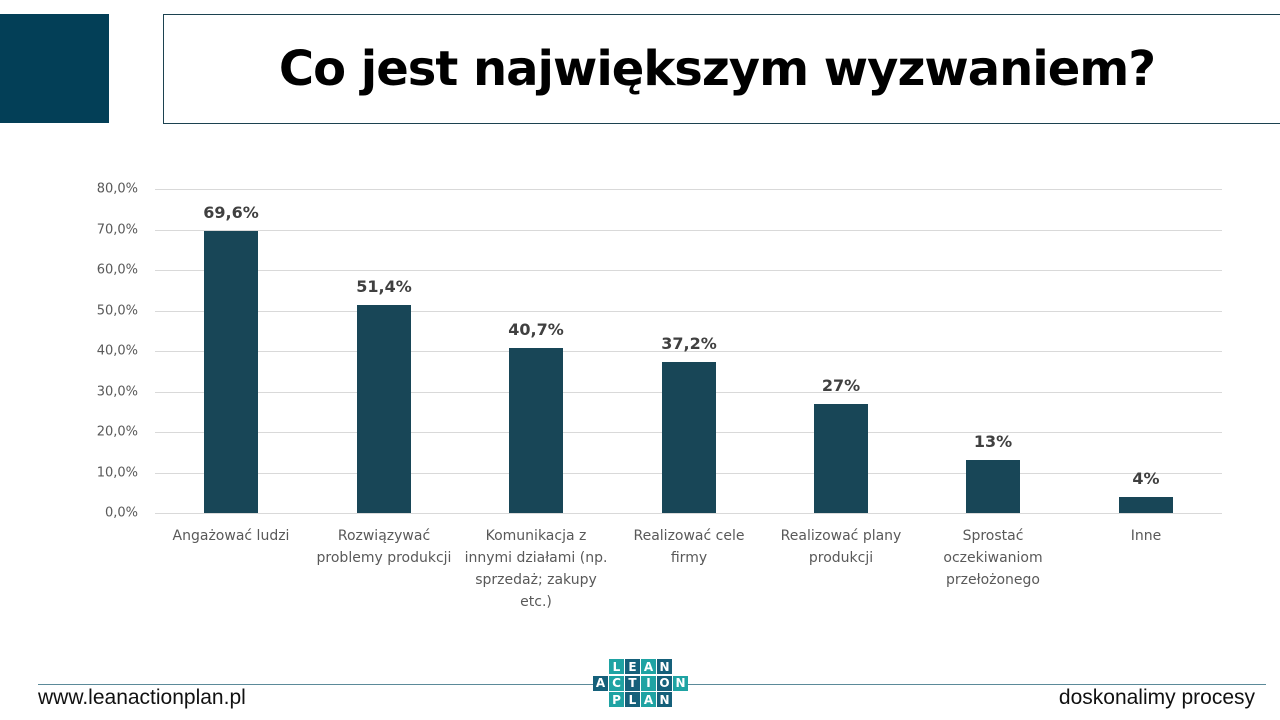  What do you see at coordinates (117, 189) in the screenshot?
I see `y-axis-tick-label: 80,0%` at bounding box center [117, 189].